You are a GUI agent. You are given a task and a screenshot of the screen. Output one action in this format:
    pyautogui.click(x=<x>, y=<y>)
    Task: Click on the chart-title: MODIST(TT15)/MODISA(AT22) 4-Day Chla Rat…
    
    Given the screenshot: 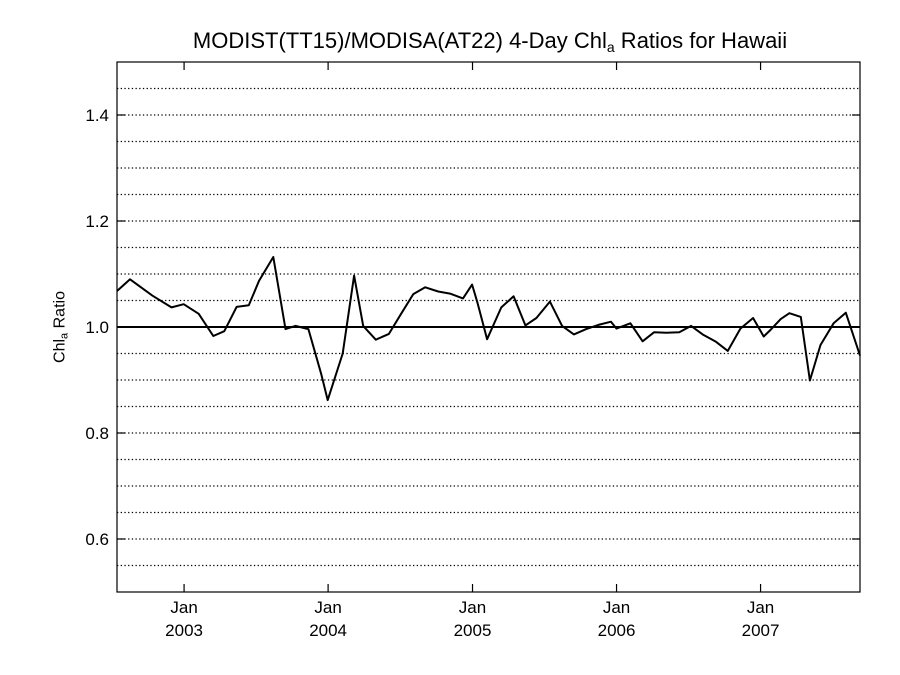 What is the action you would take?
    pyautogui.click(x=490, y=41)
    